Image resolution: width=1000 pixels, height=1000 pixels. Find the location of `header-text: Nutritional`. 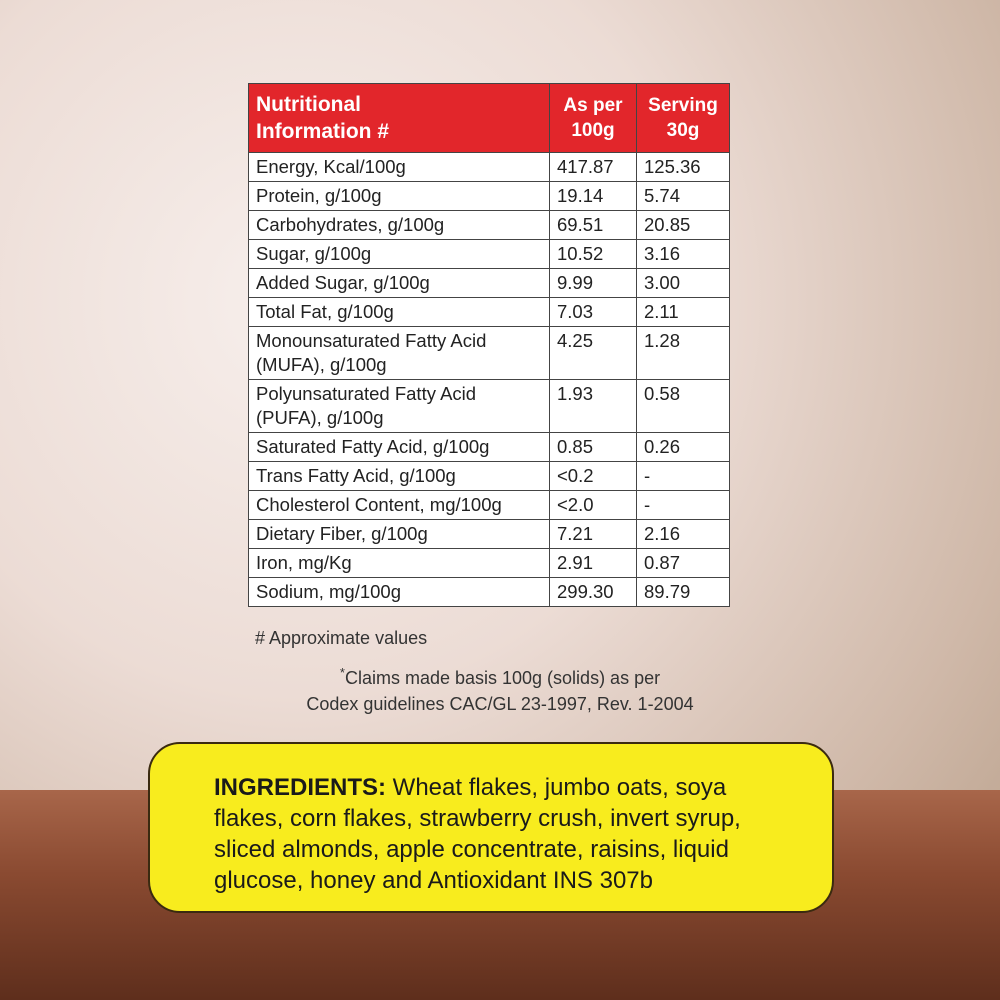

header-text: Nutritional is located at coordinates (308, 104).